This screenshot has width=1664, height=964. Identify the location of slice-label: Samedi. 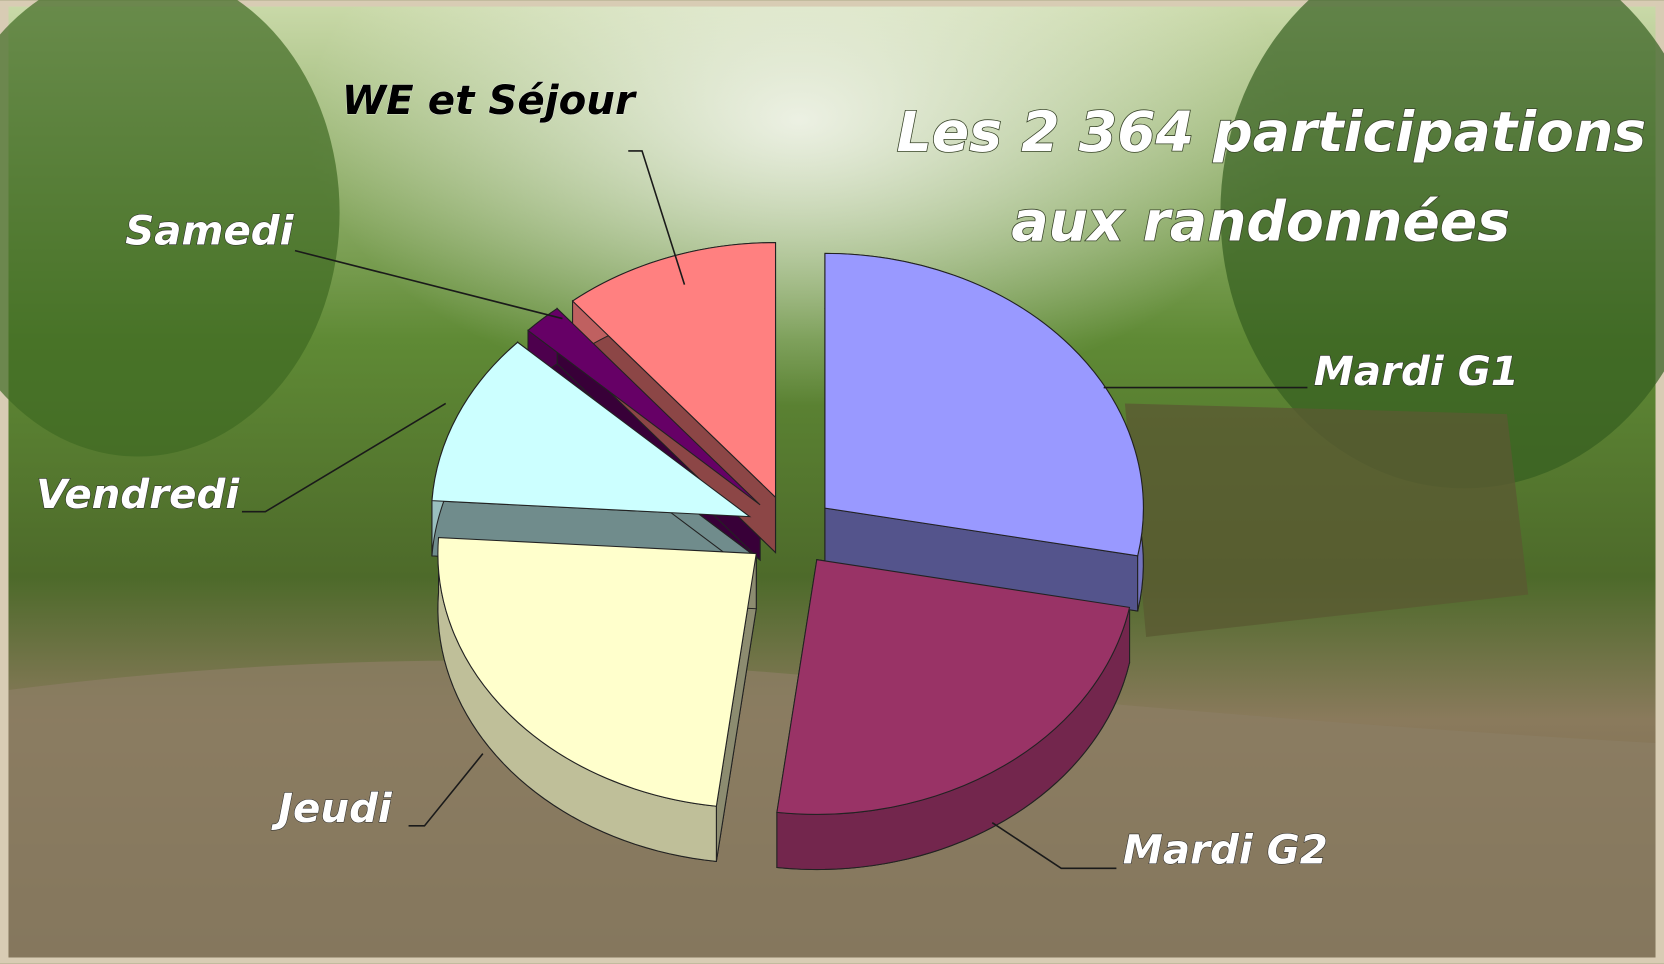
(209, 231).